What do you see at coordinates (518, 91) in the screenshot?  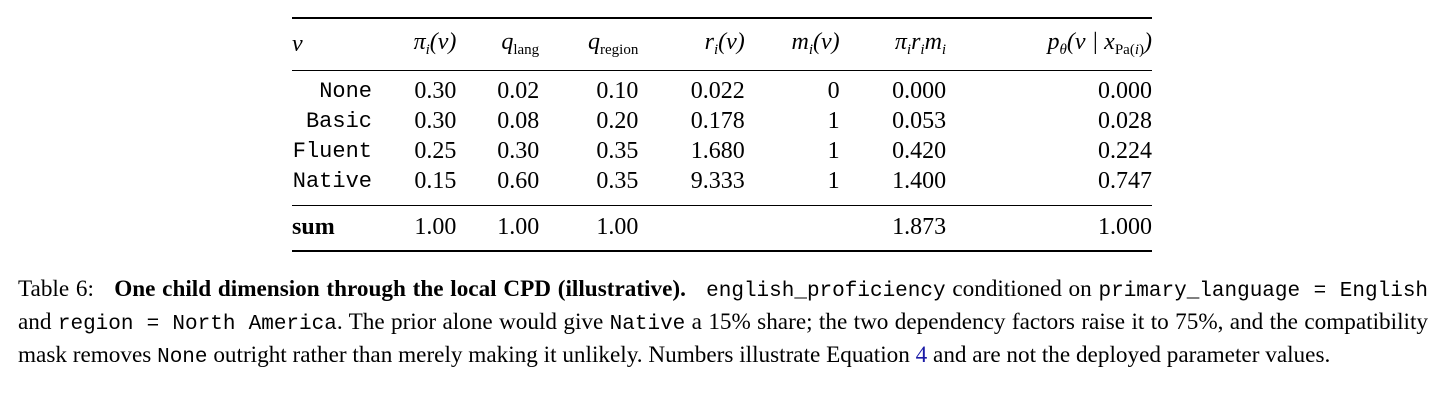 I see `cell-q-lang: 0.02` at bounding box center [518, 91].